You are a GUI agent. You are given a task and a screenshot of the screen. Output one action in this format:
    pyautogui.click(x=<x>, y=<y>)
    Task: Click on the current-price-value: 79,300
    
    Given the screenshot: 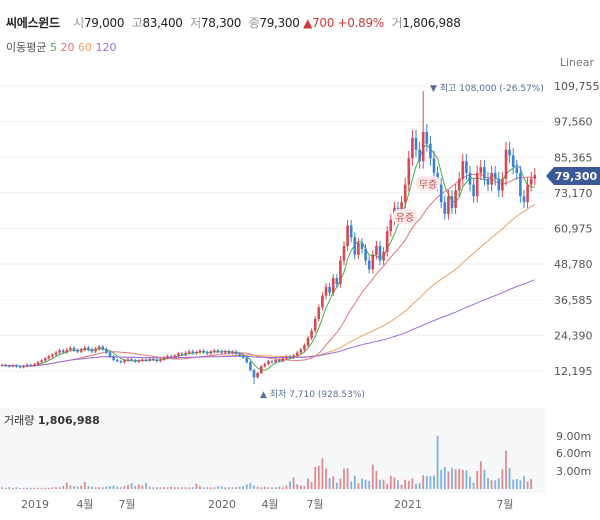 What is the action you would take?
    pyautogui.click(x=576, y=176)
    